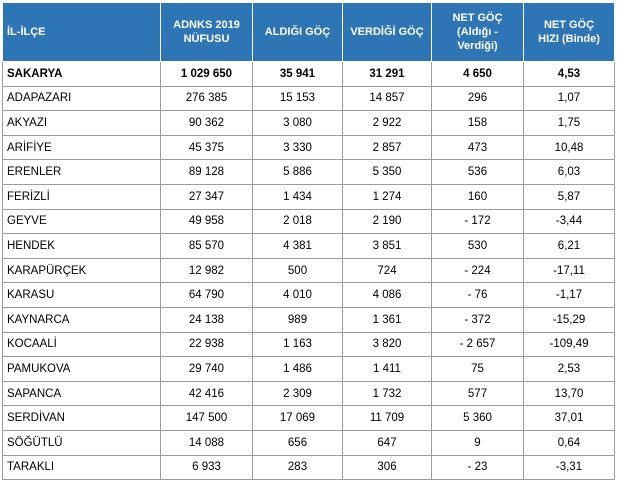 The image size is (617, 501). I want to click on cell-hiz: 1,75, so click(569, 123).